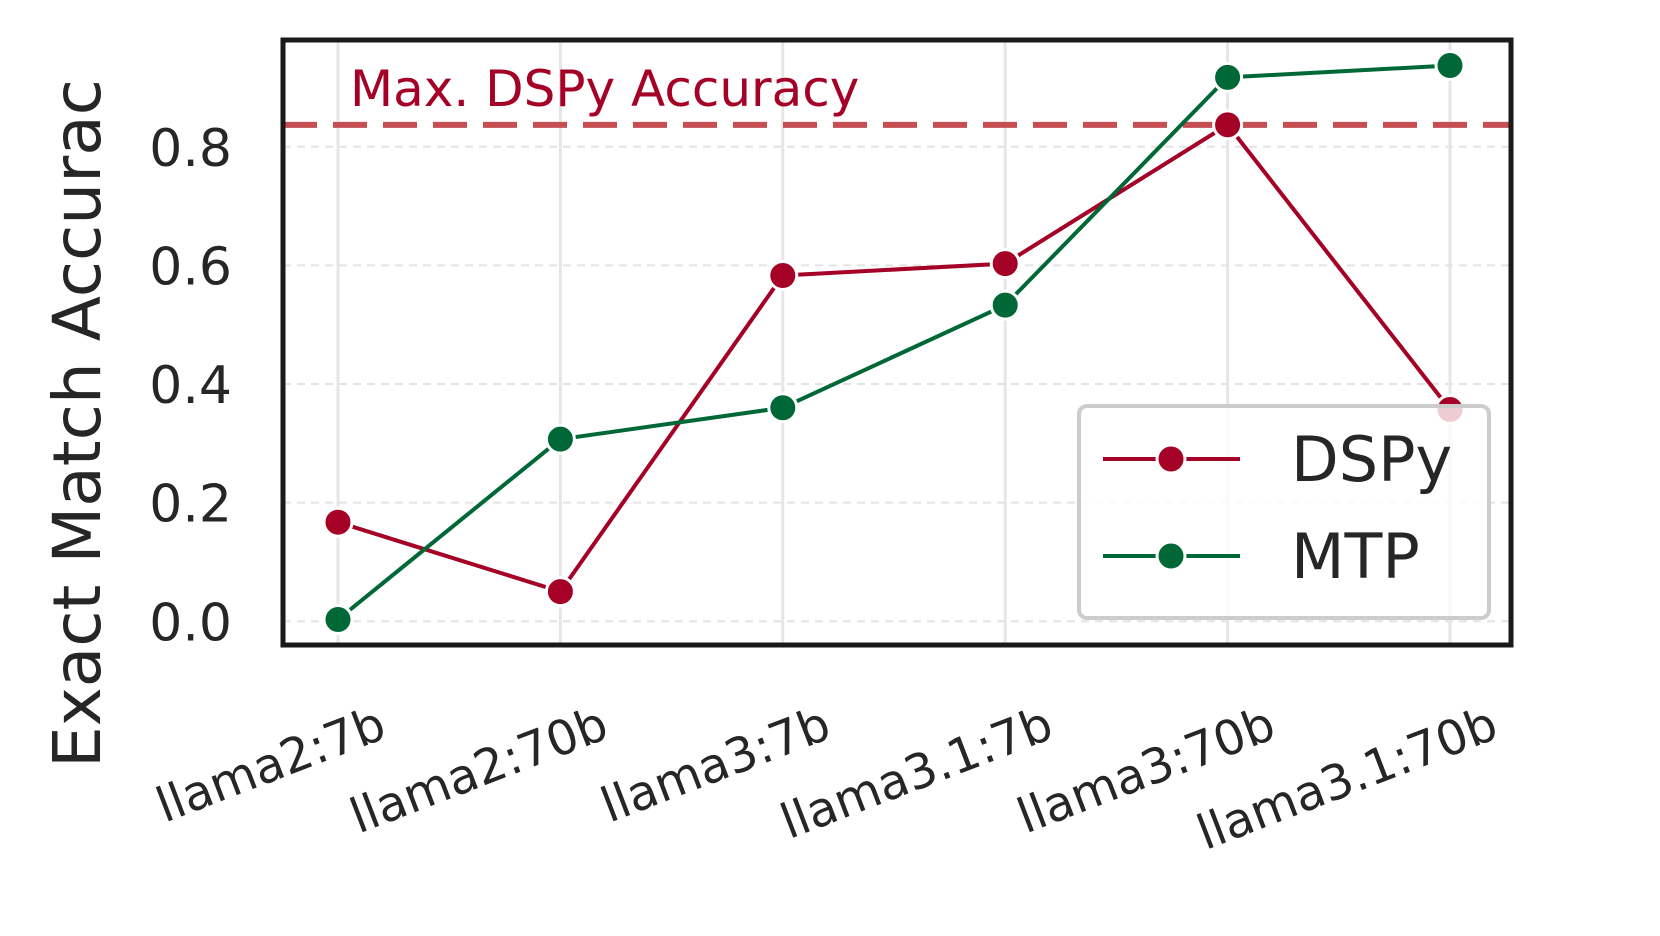 This screenshot has height=936, width=1660. What do you see at coordinates (479, 770) in the screenshot?
I see `x-tick-label: llama2:70b` at bounding box center [479, 770].